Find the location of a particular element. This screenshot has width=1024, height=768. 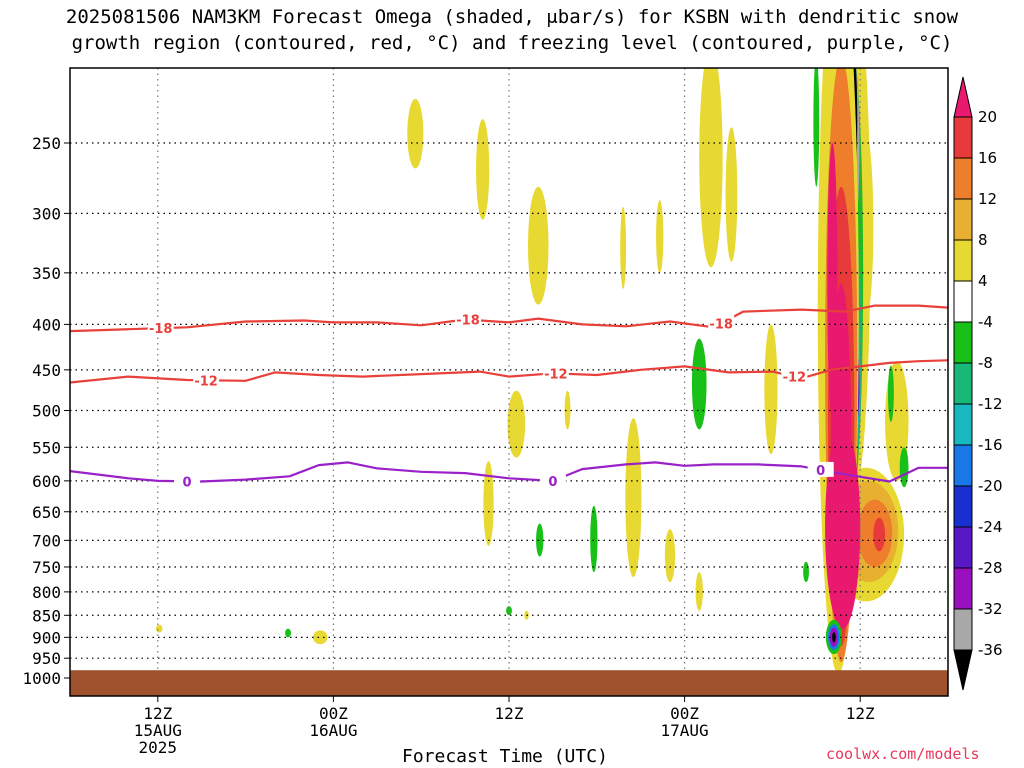

y-tick-label: 1000 is located at coordinates (41, 678).